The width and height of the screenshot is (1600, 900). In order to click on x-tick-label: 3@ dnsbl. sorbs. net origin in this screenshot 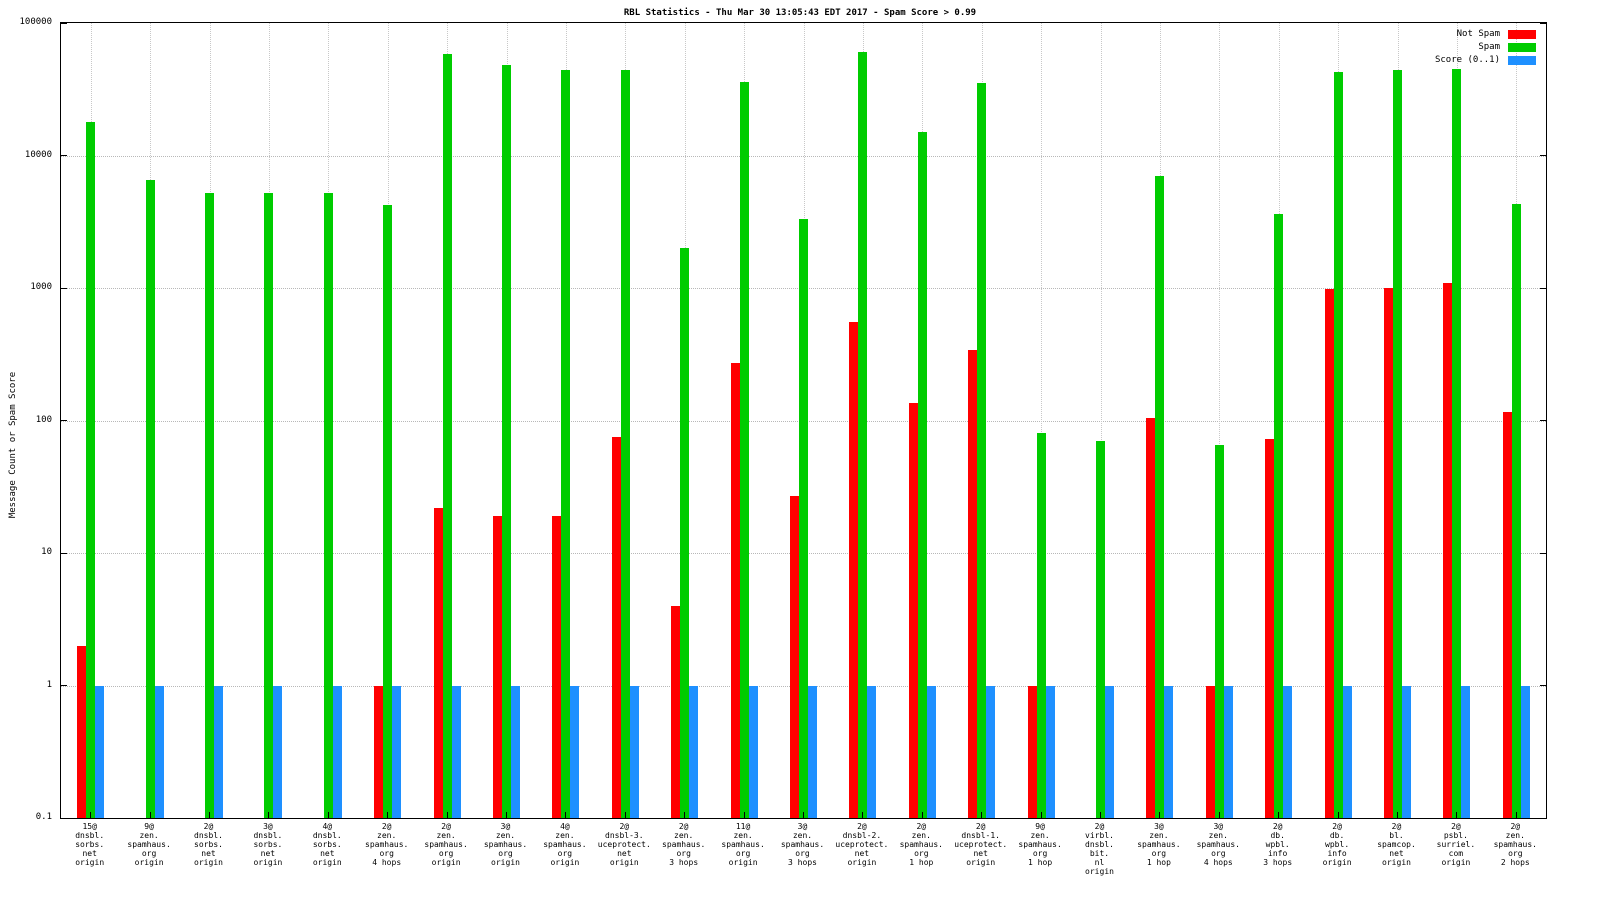, I will do `click(268, 844)`.